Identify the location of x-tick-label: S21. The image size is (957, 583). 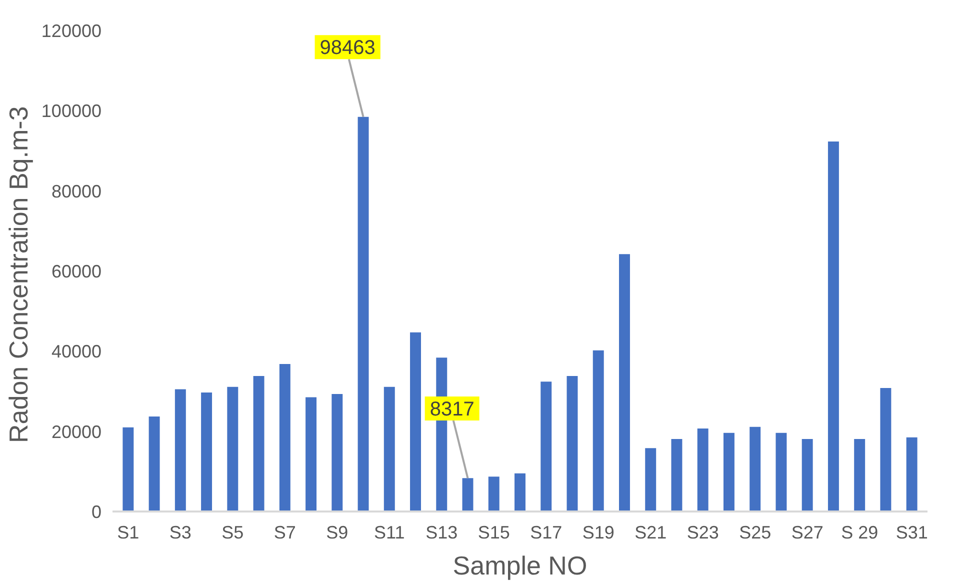
(650, 532).